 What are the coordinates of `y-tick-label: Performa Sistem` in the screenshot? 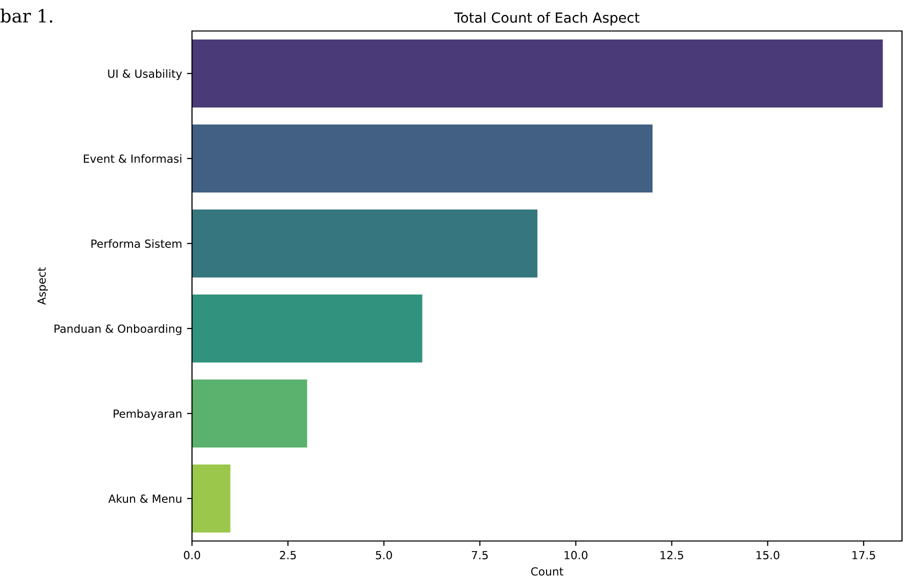 It's located at (136, 243).